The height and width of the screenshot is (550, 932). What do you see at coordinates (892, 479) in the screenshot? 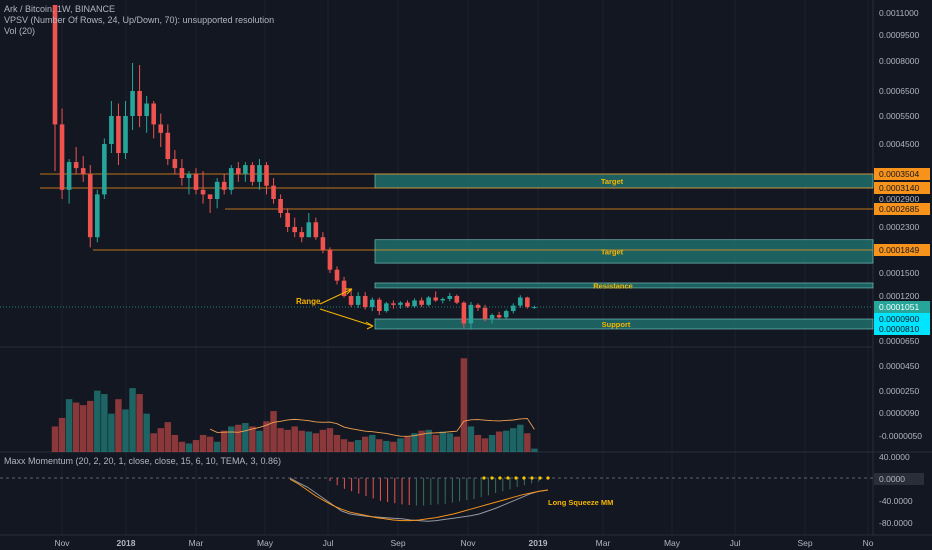
I see `momentum-tick-label: 0.0000` at bounding box center [892, 479].